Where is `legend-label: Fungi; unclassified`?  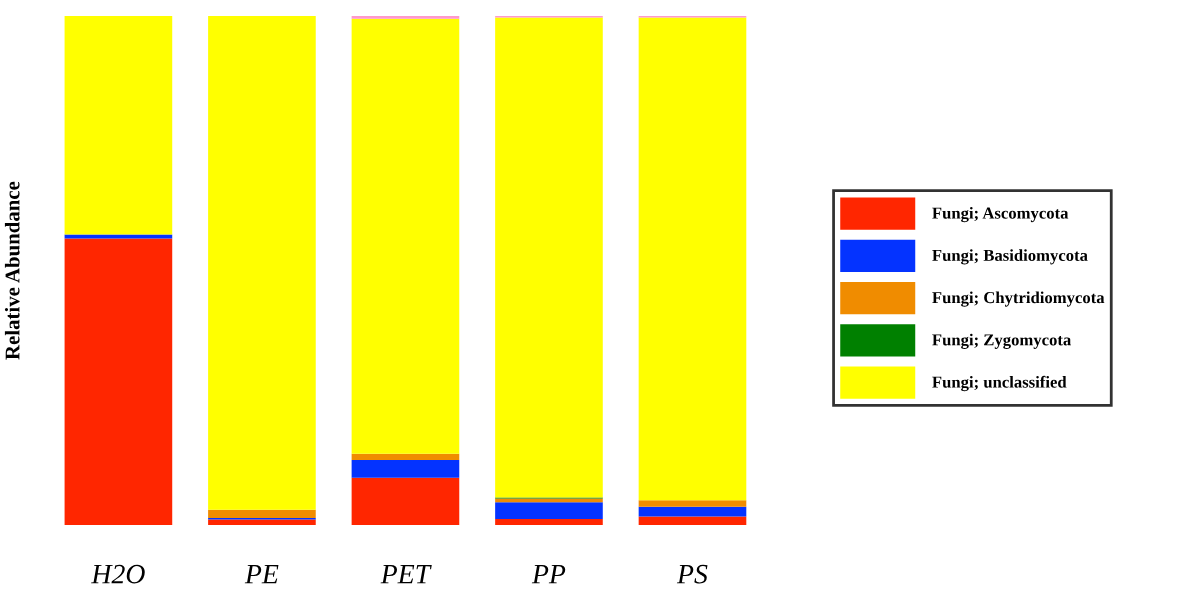
legend-label: Fungi; unclassified is located at coordinates (999, 383).